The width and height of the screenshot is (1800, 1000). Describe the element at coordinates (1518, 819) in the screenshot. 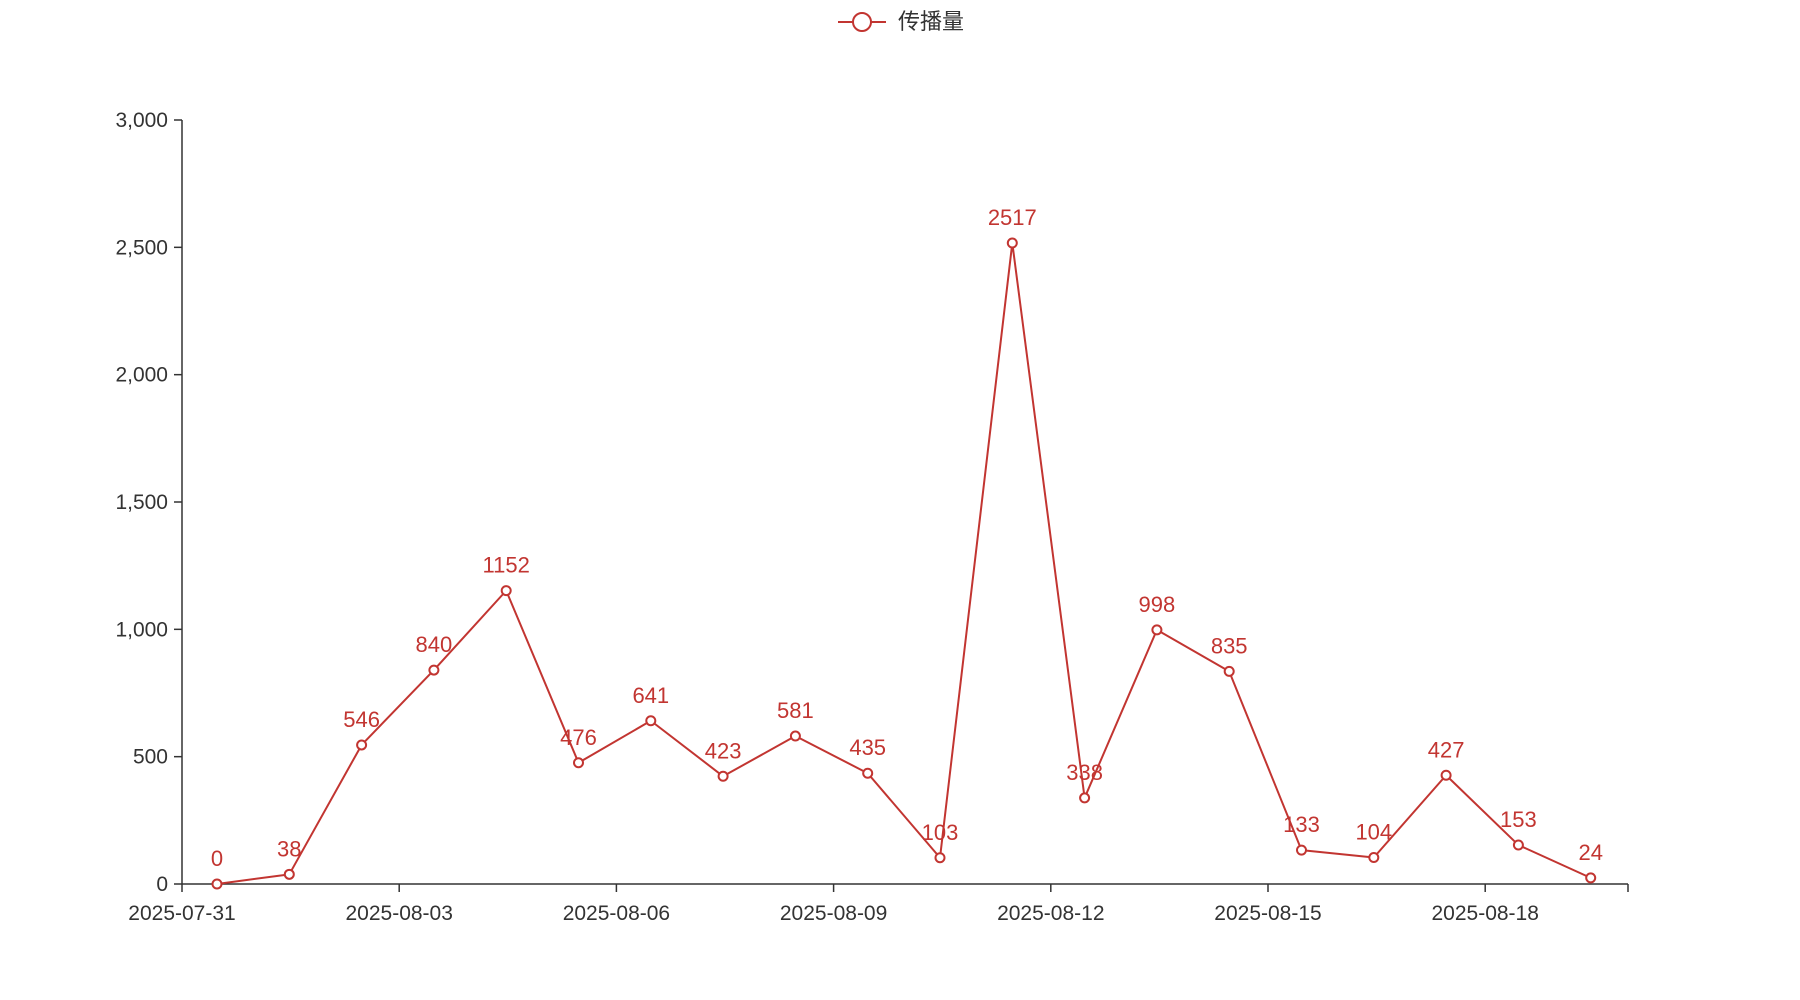

I see `data-label: 153` at that location.